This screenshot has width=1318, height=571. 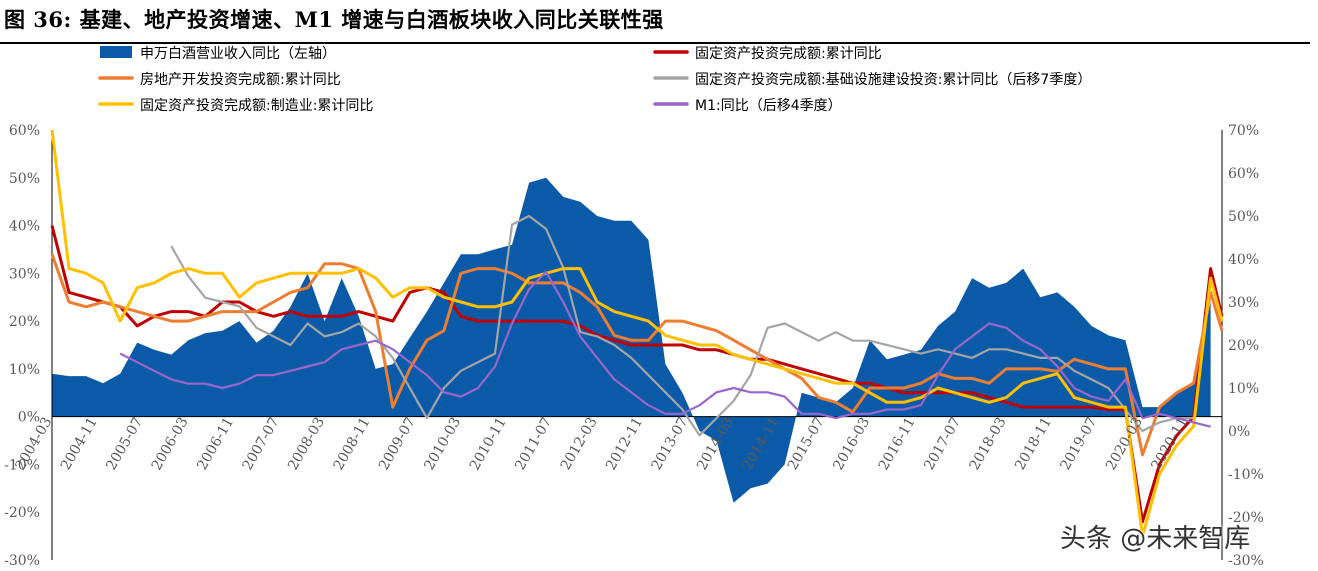 What do you see at coordinates (579, 444) in the screenshot?
I see `x-tick-label: 2012-03` at bounding box center [579, 444].